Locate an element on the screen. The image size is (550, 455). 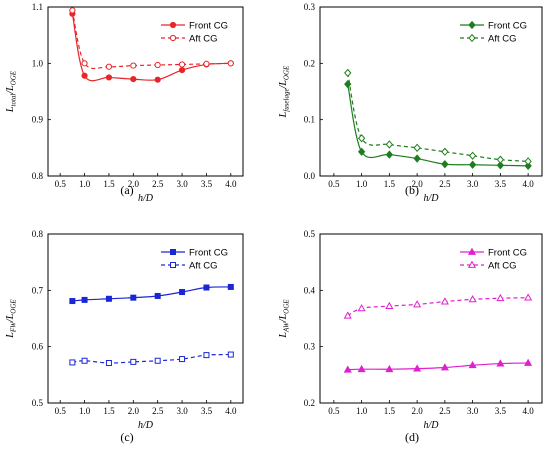
y-tick-label: 1.0 is located at coordinates (38, 63).